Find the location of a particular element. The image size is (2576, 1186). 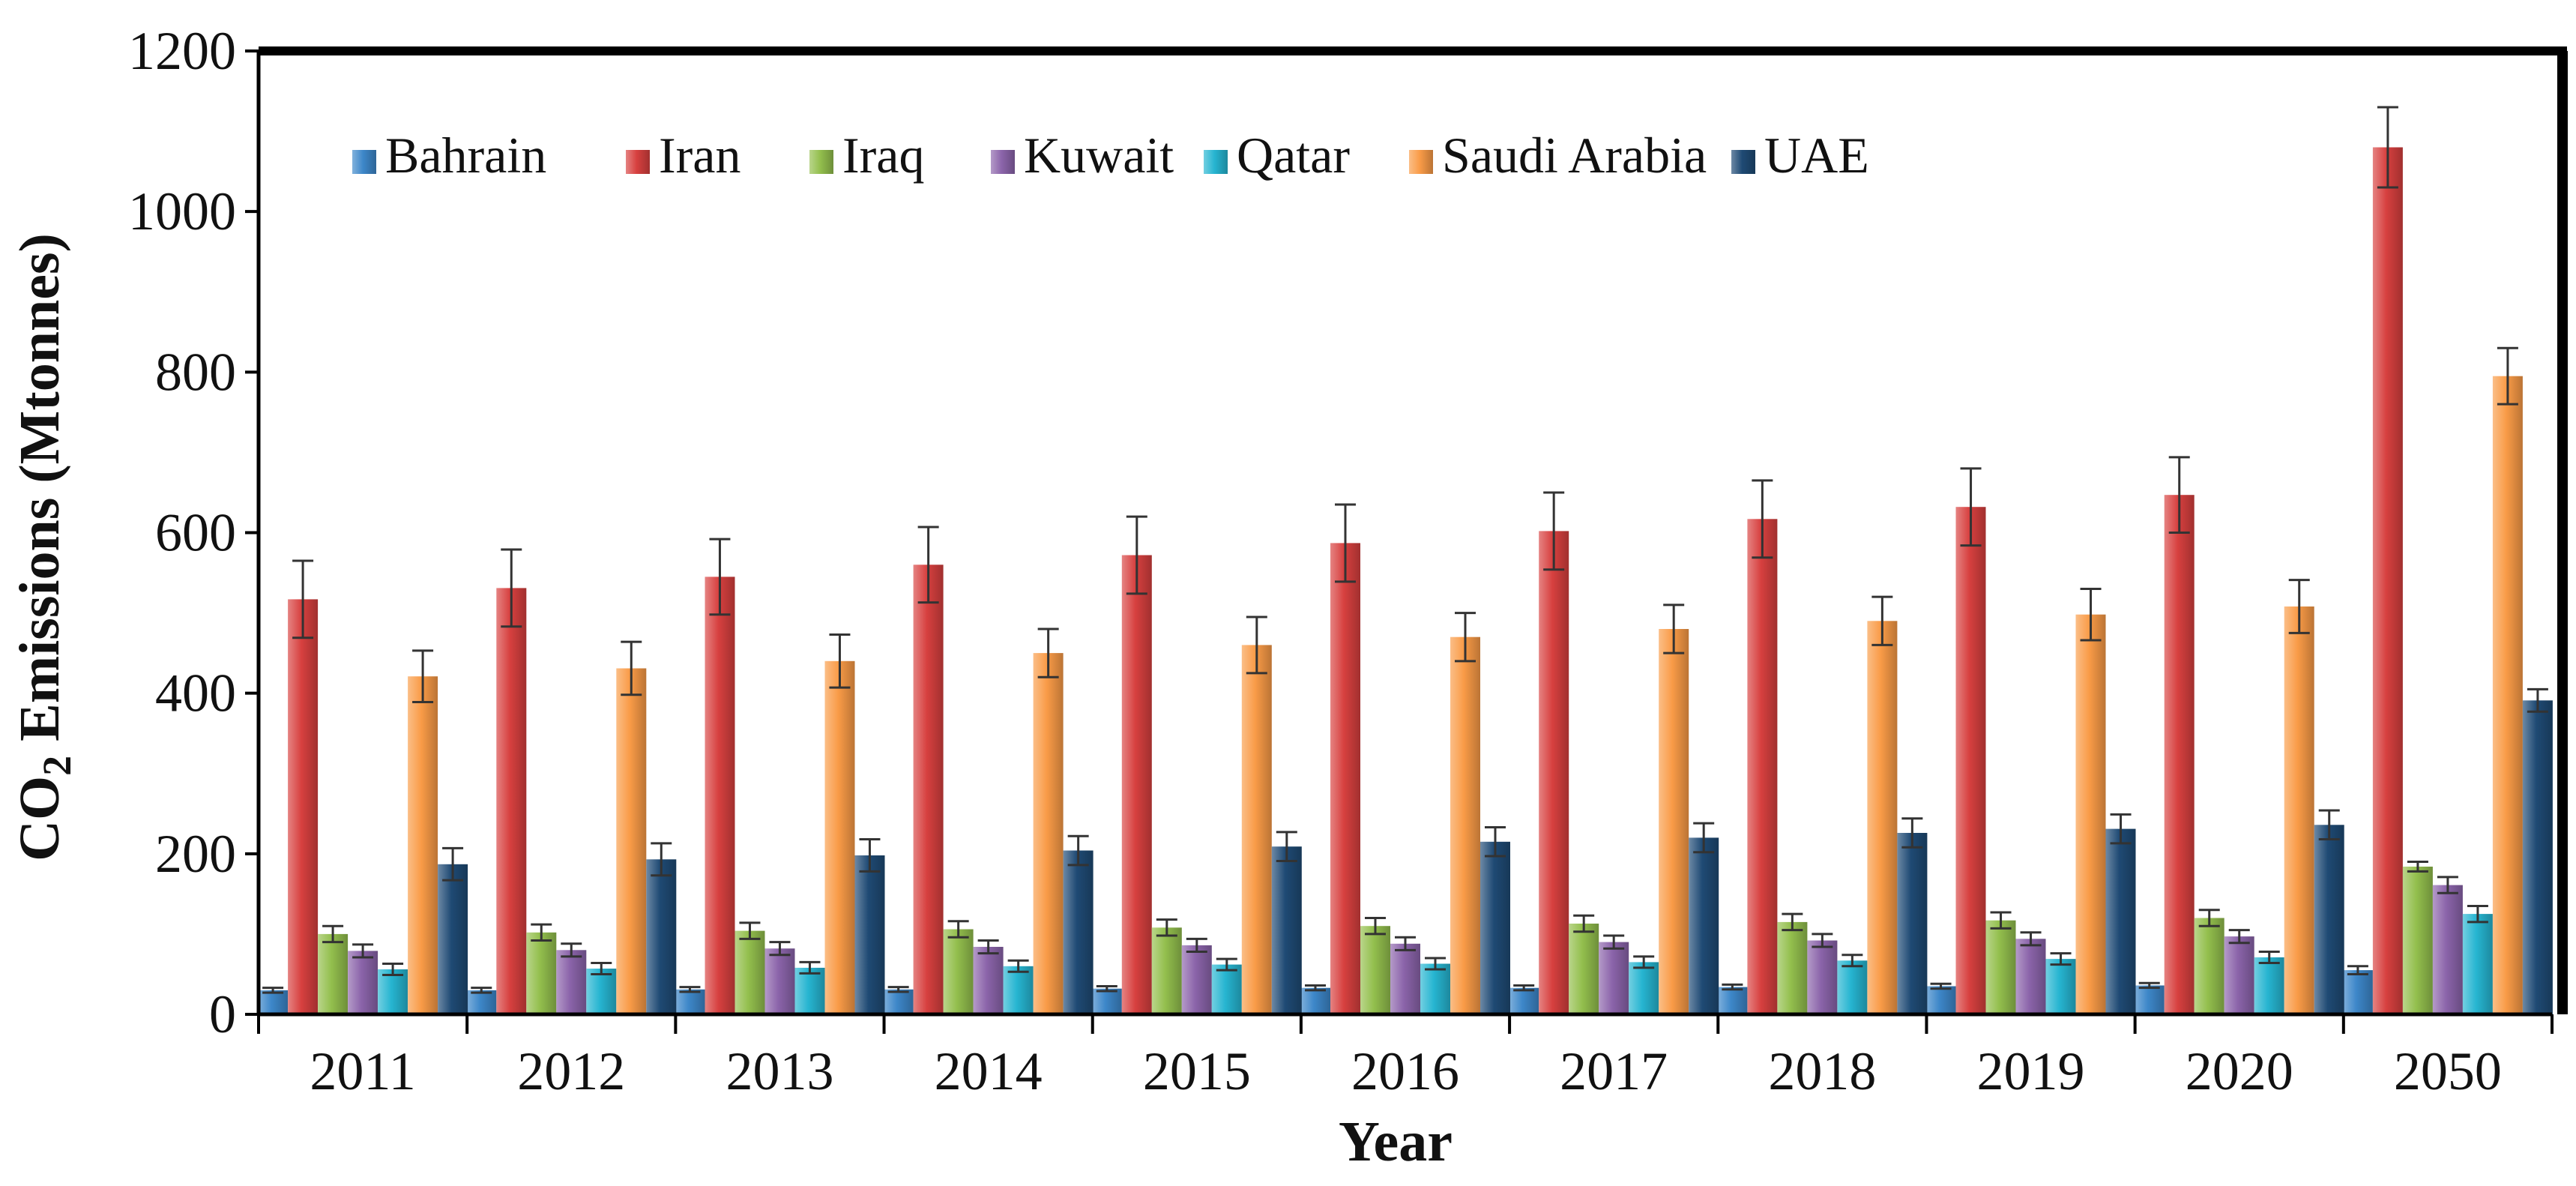

legend-item-uae: UAE is located at coordinates (1800, 155).